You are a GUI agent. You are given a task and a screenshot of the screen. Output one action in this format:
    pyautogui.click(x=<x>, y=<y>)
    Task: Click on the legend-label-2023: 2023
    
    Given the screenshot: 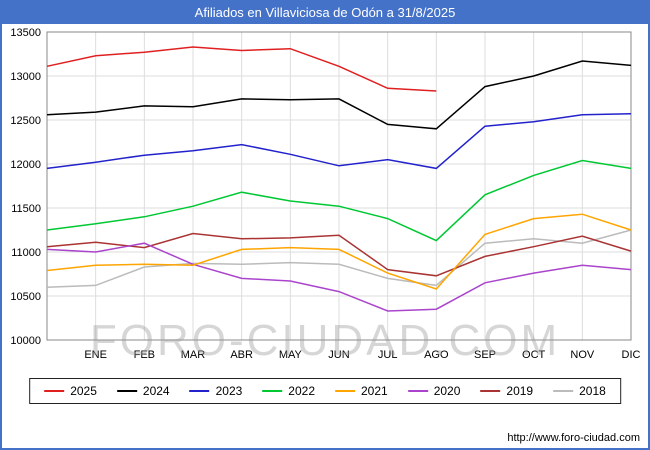 What is the action you would take?
    pyautogui.click(x=229, y=391)
    